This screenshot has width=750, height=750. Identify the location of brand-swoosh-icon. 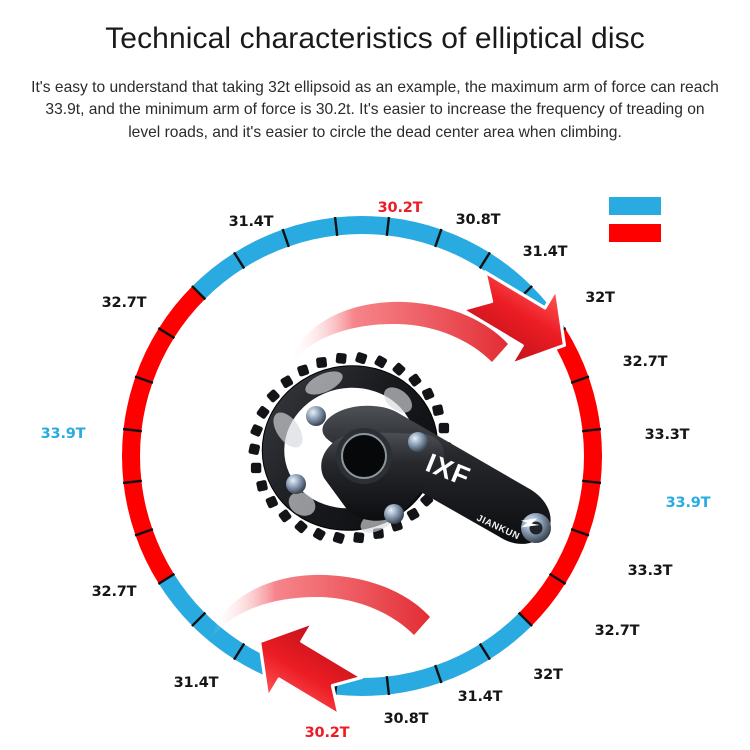
(530, 523).